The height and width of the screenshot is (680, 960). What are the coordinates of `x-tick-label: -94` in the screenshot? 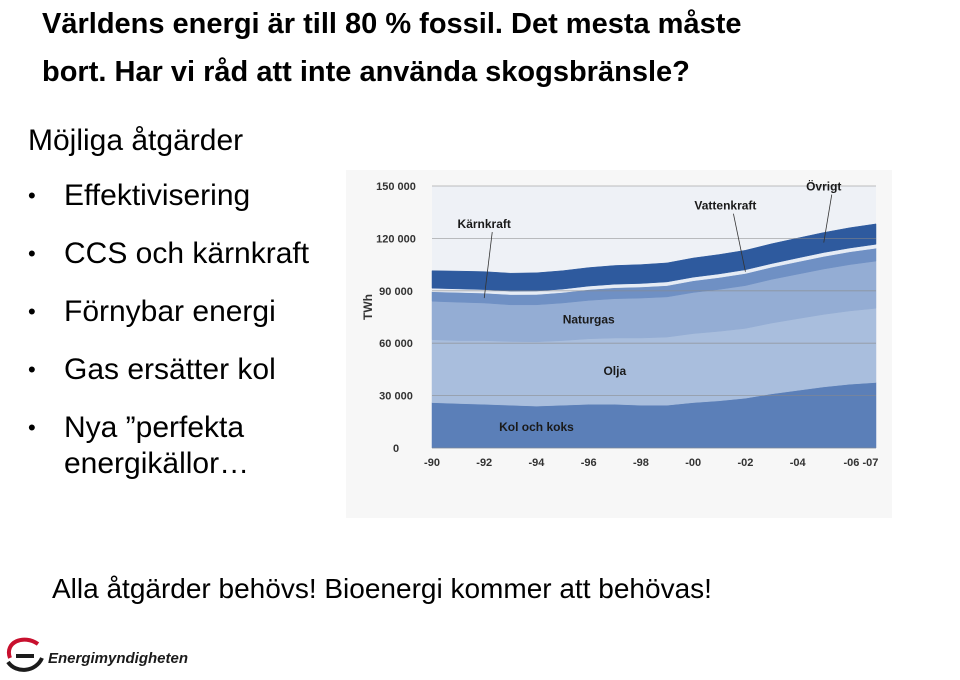 It's located at (537, 463).